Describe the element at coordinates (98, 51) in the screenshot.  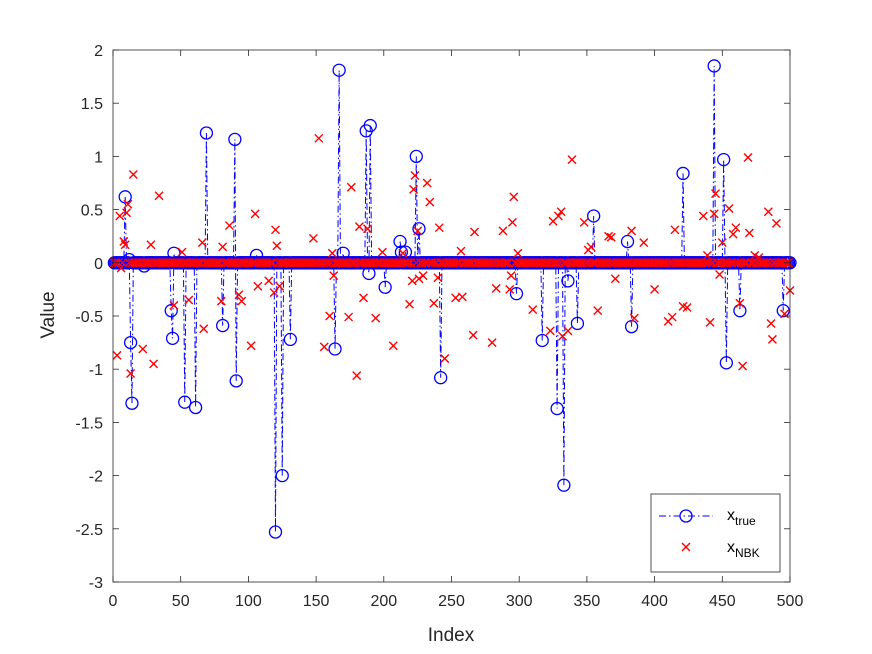
I see `y-tick-label: 2` at that location.